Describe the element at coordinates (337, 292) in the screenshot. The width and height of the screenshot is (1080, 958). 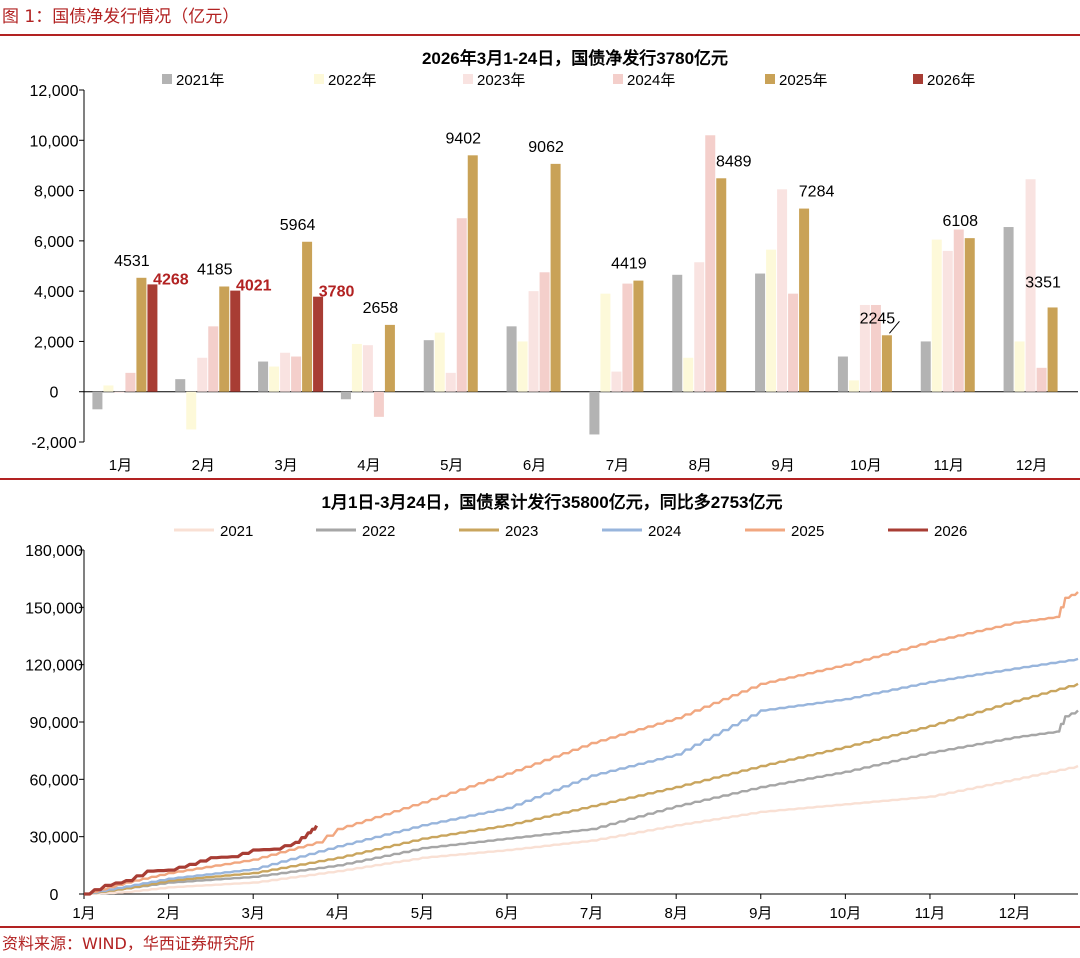
I see `bar-2026-data-label: 3780` at that location.